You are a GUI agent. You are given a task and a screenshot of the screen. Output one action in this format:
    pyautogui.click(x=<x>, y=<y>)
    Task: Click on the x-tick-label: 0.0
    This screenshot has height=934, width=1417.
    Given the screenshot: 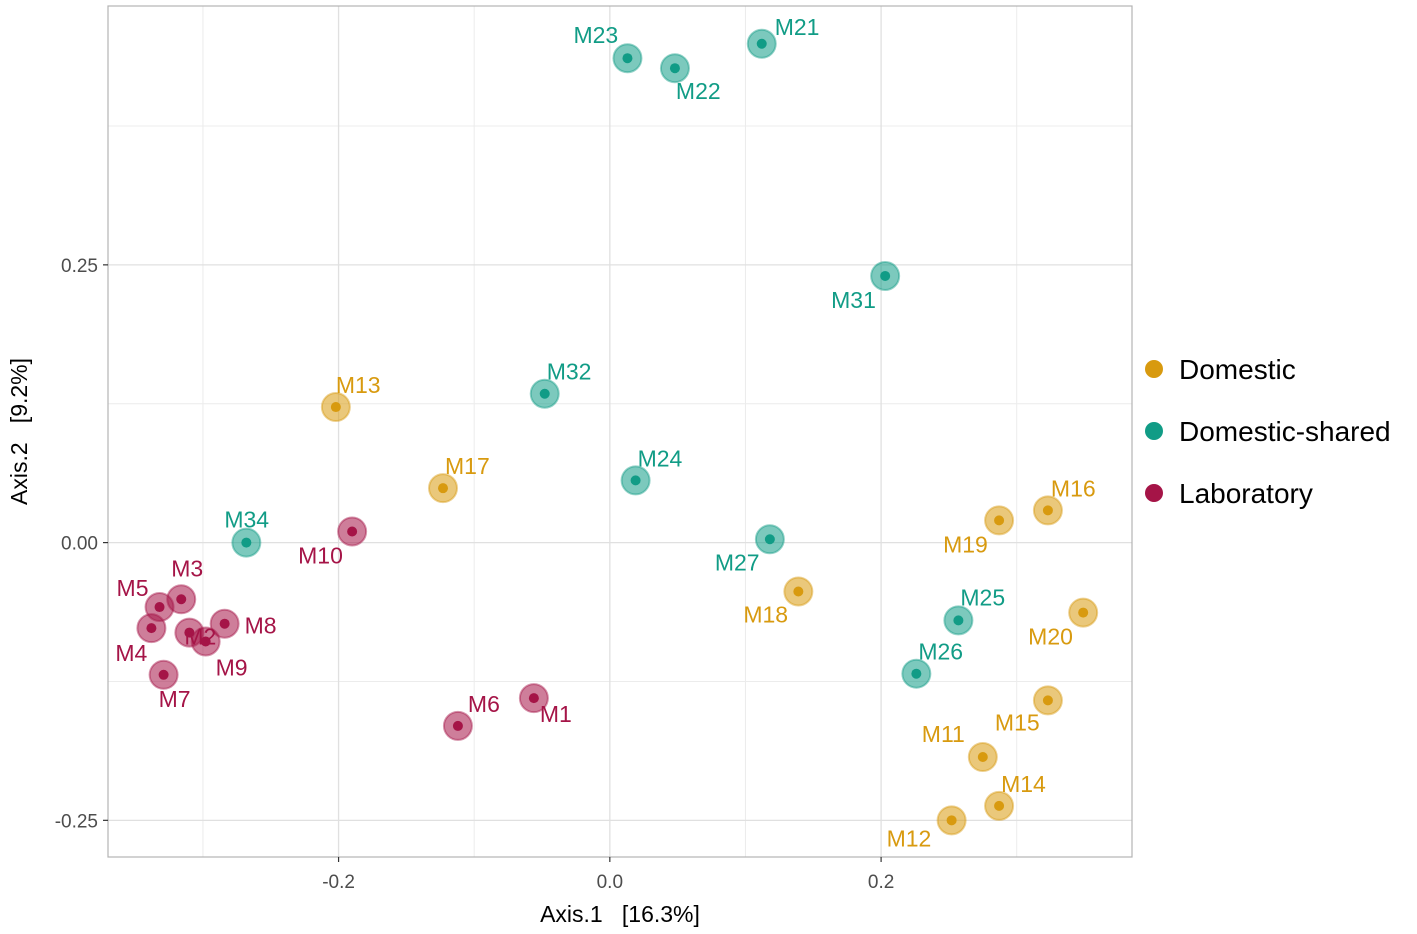 What is the action you would take?
    pyautogui.click(x=610, y=882)
    